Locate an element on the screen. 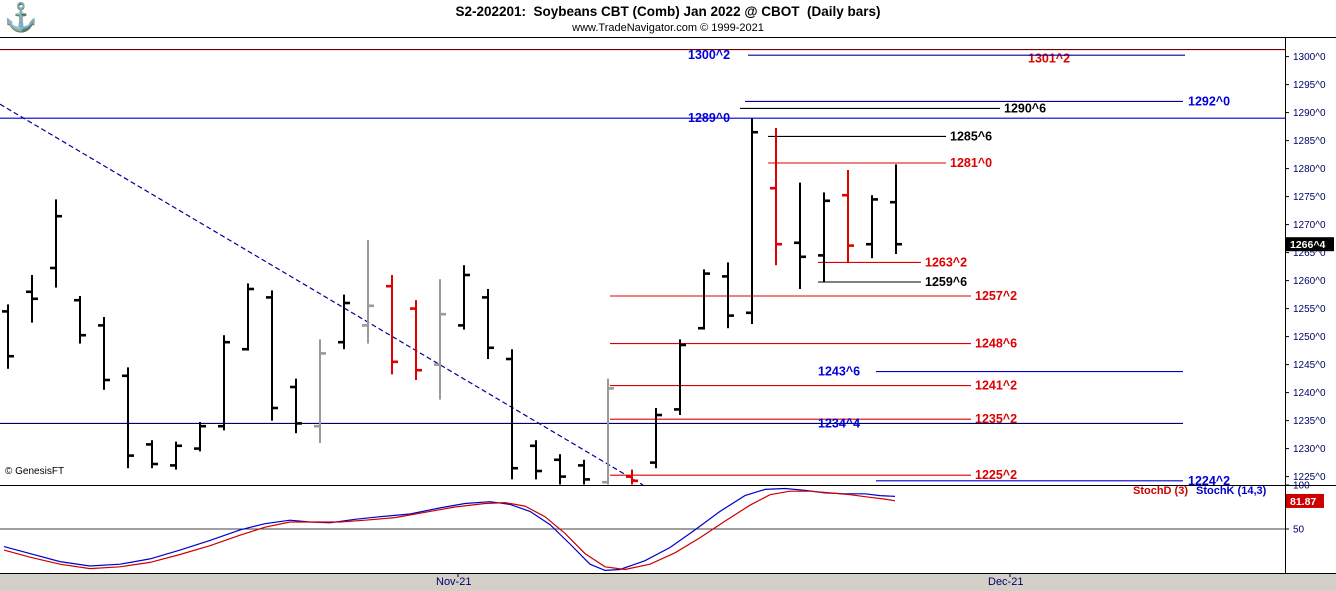 The width and height of the screenshot is (1336, 591). price-level-label: 1300^2 is located at coordinates (709, 55).